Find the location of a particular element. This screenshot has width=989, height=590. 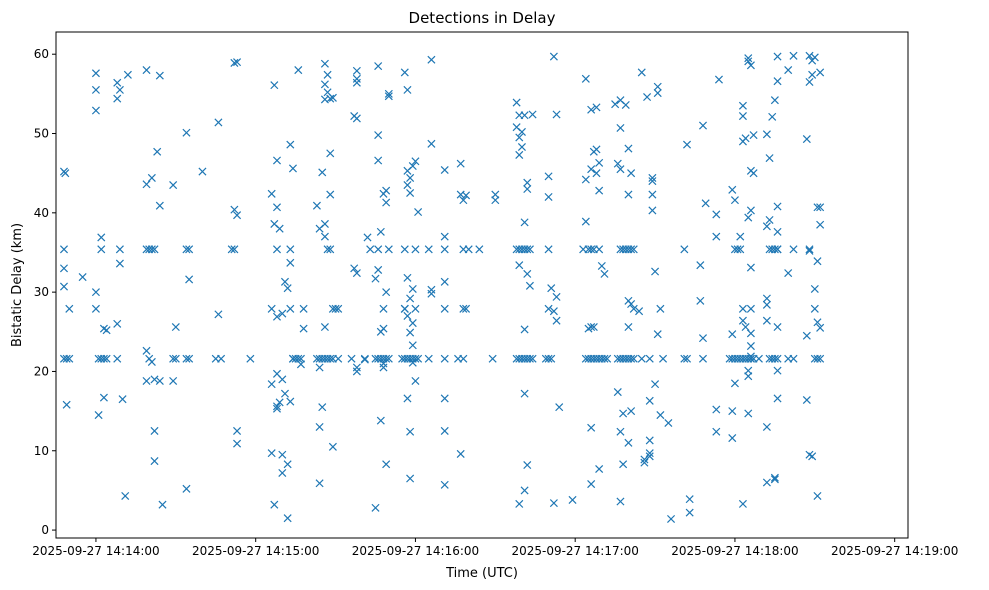

x-tick-label: 2025-09-27 14:18:00 is located at coordinates (734, 551).